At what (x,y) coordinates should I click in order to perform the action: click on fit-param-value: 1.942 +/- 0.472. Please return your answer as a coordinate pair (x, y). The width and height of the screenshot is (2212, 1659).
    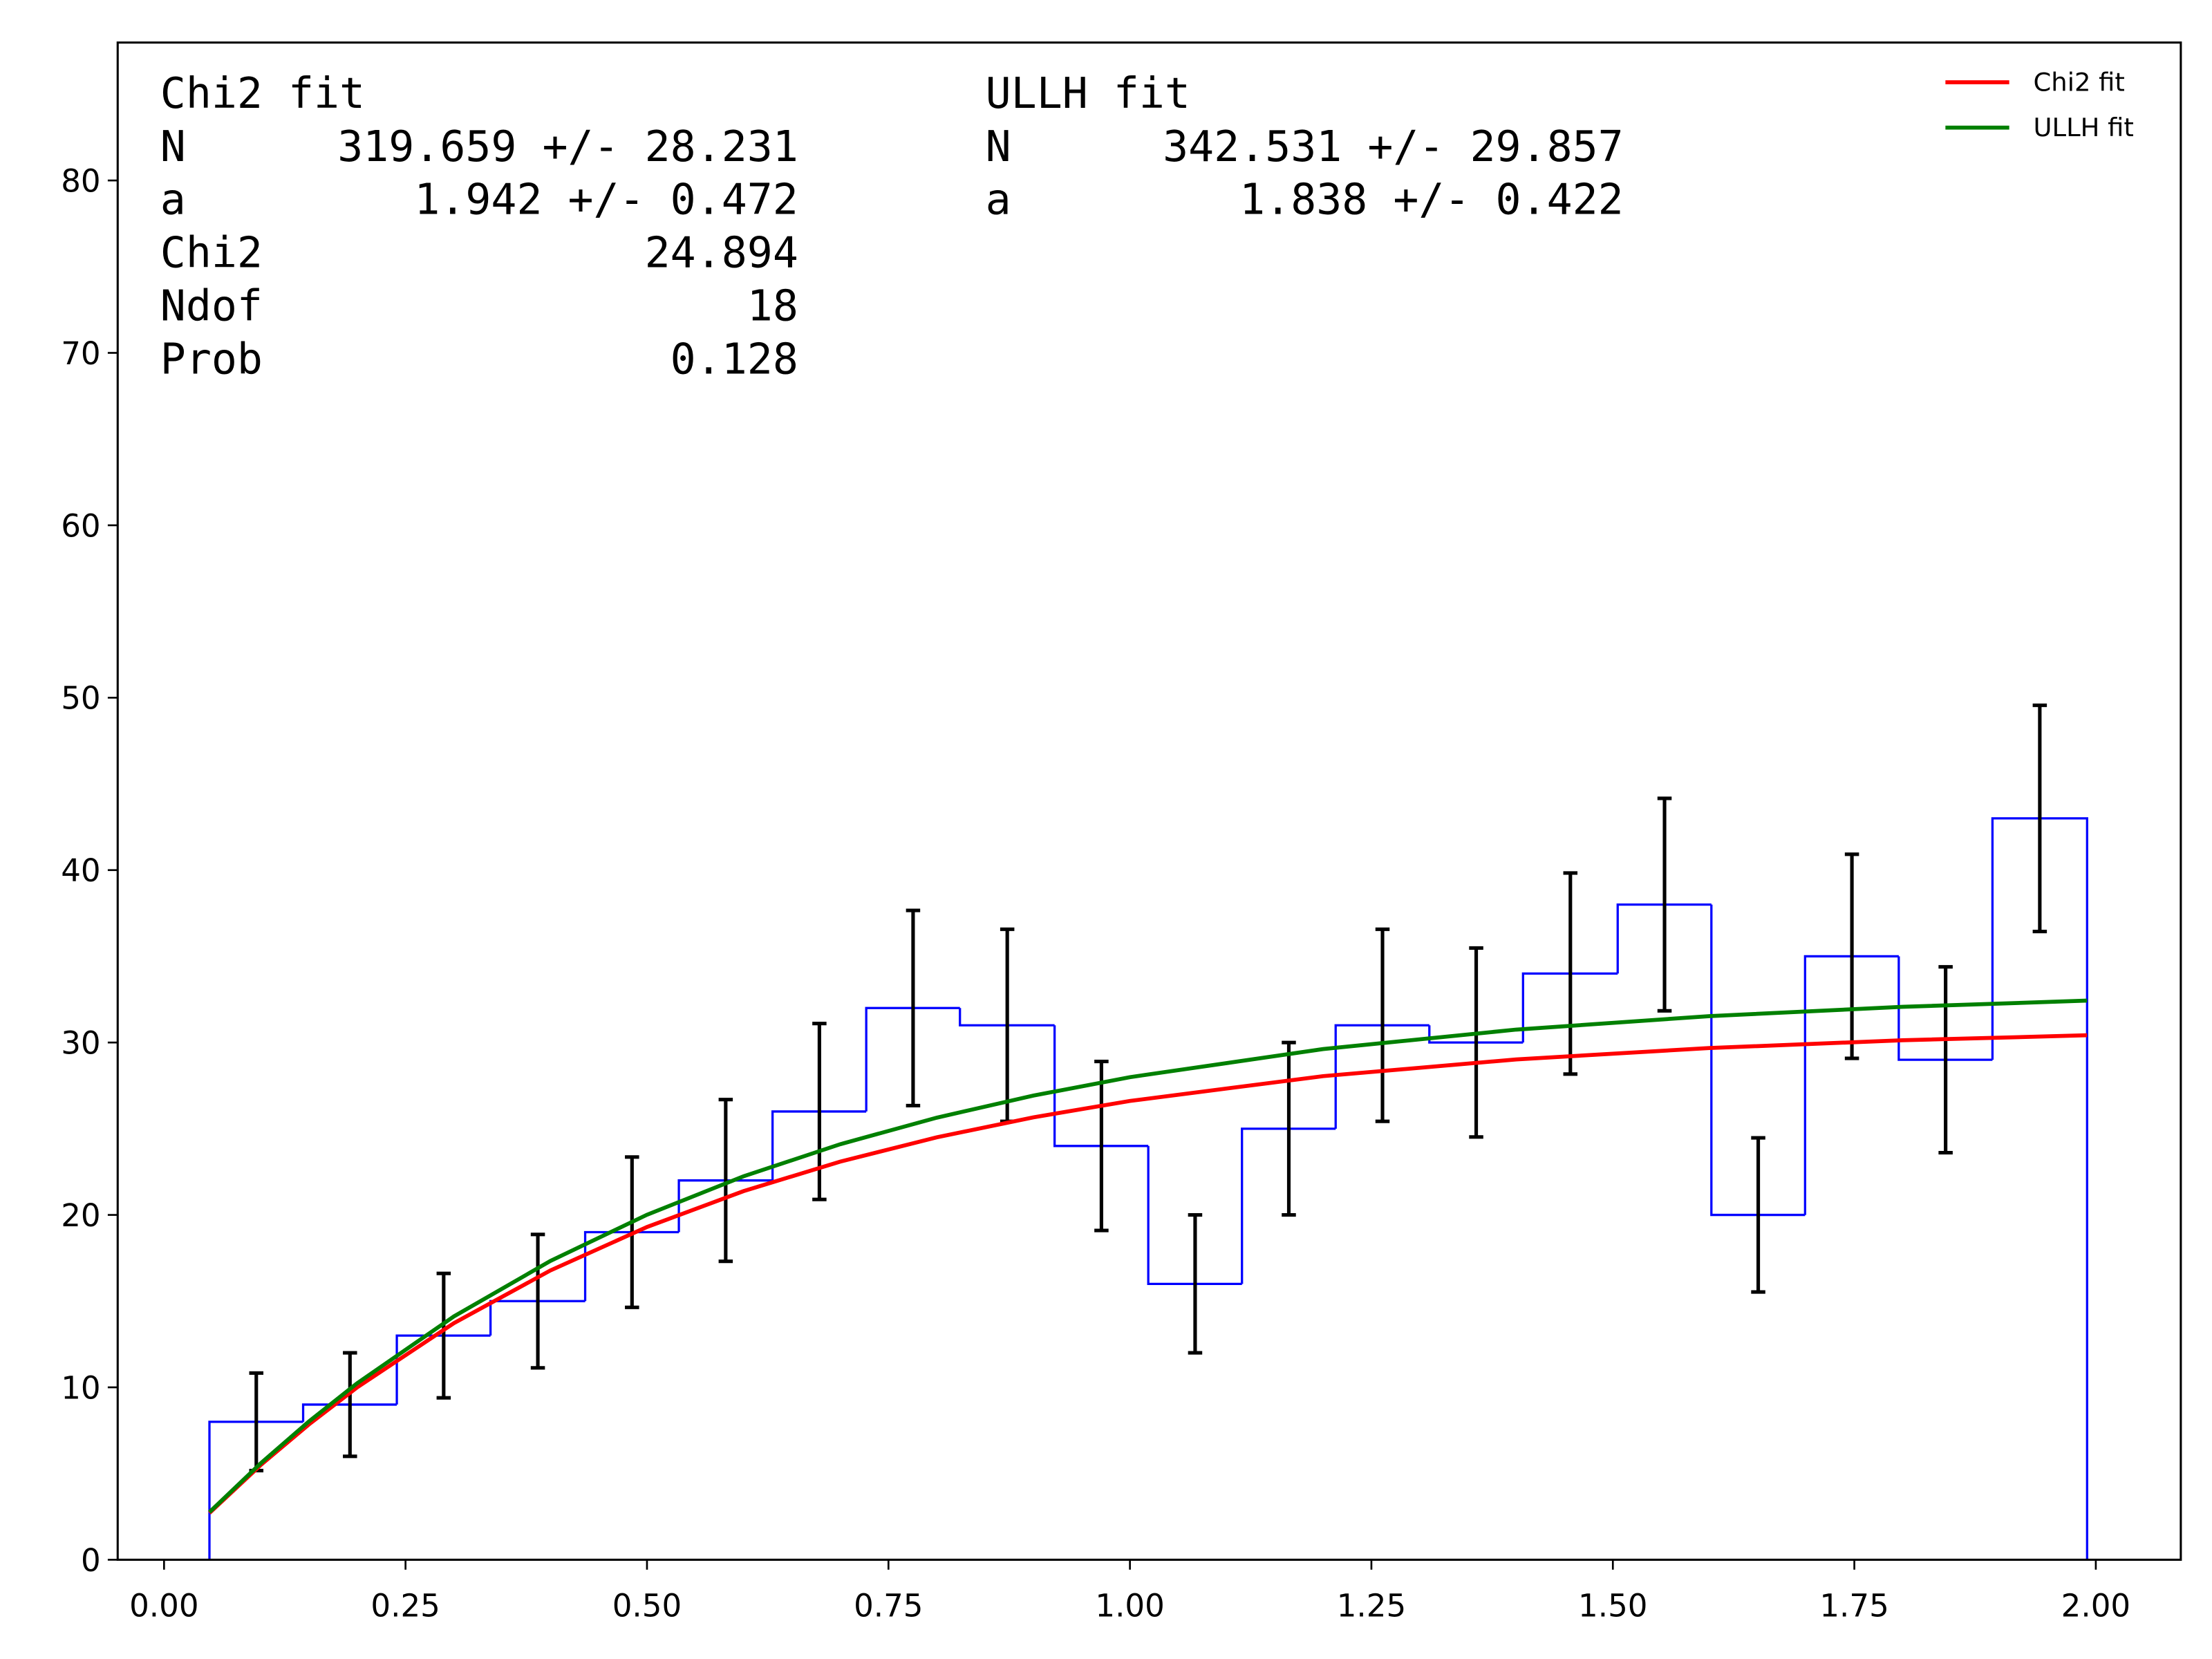
    Looking at the image, I should click on (606, 200).